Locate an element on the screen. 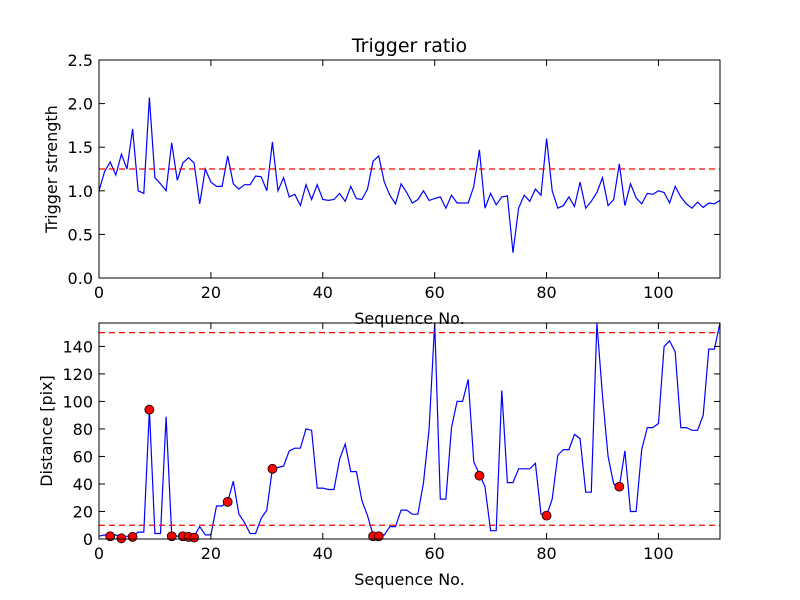 The width and height of the screenshot is (800, 600). y-tick-label: 140 is located at coordinates (77, 346).